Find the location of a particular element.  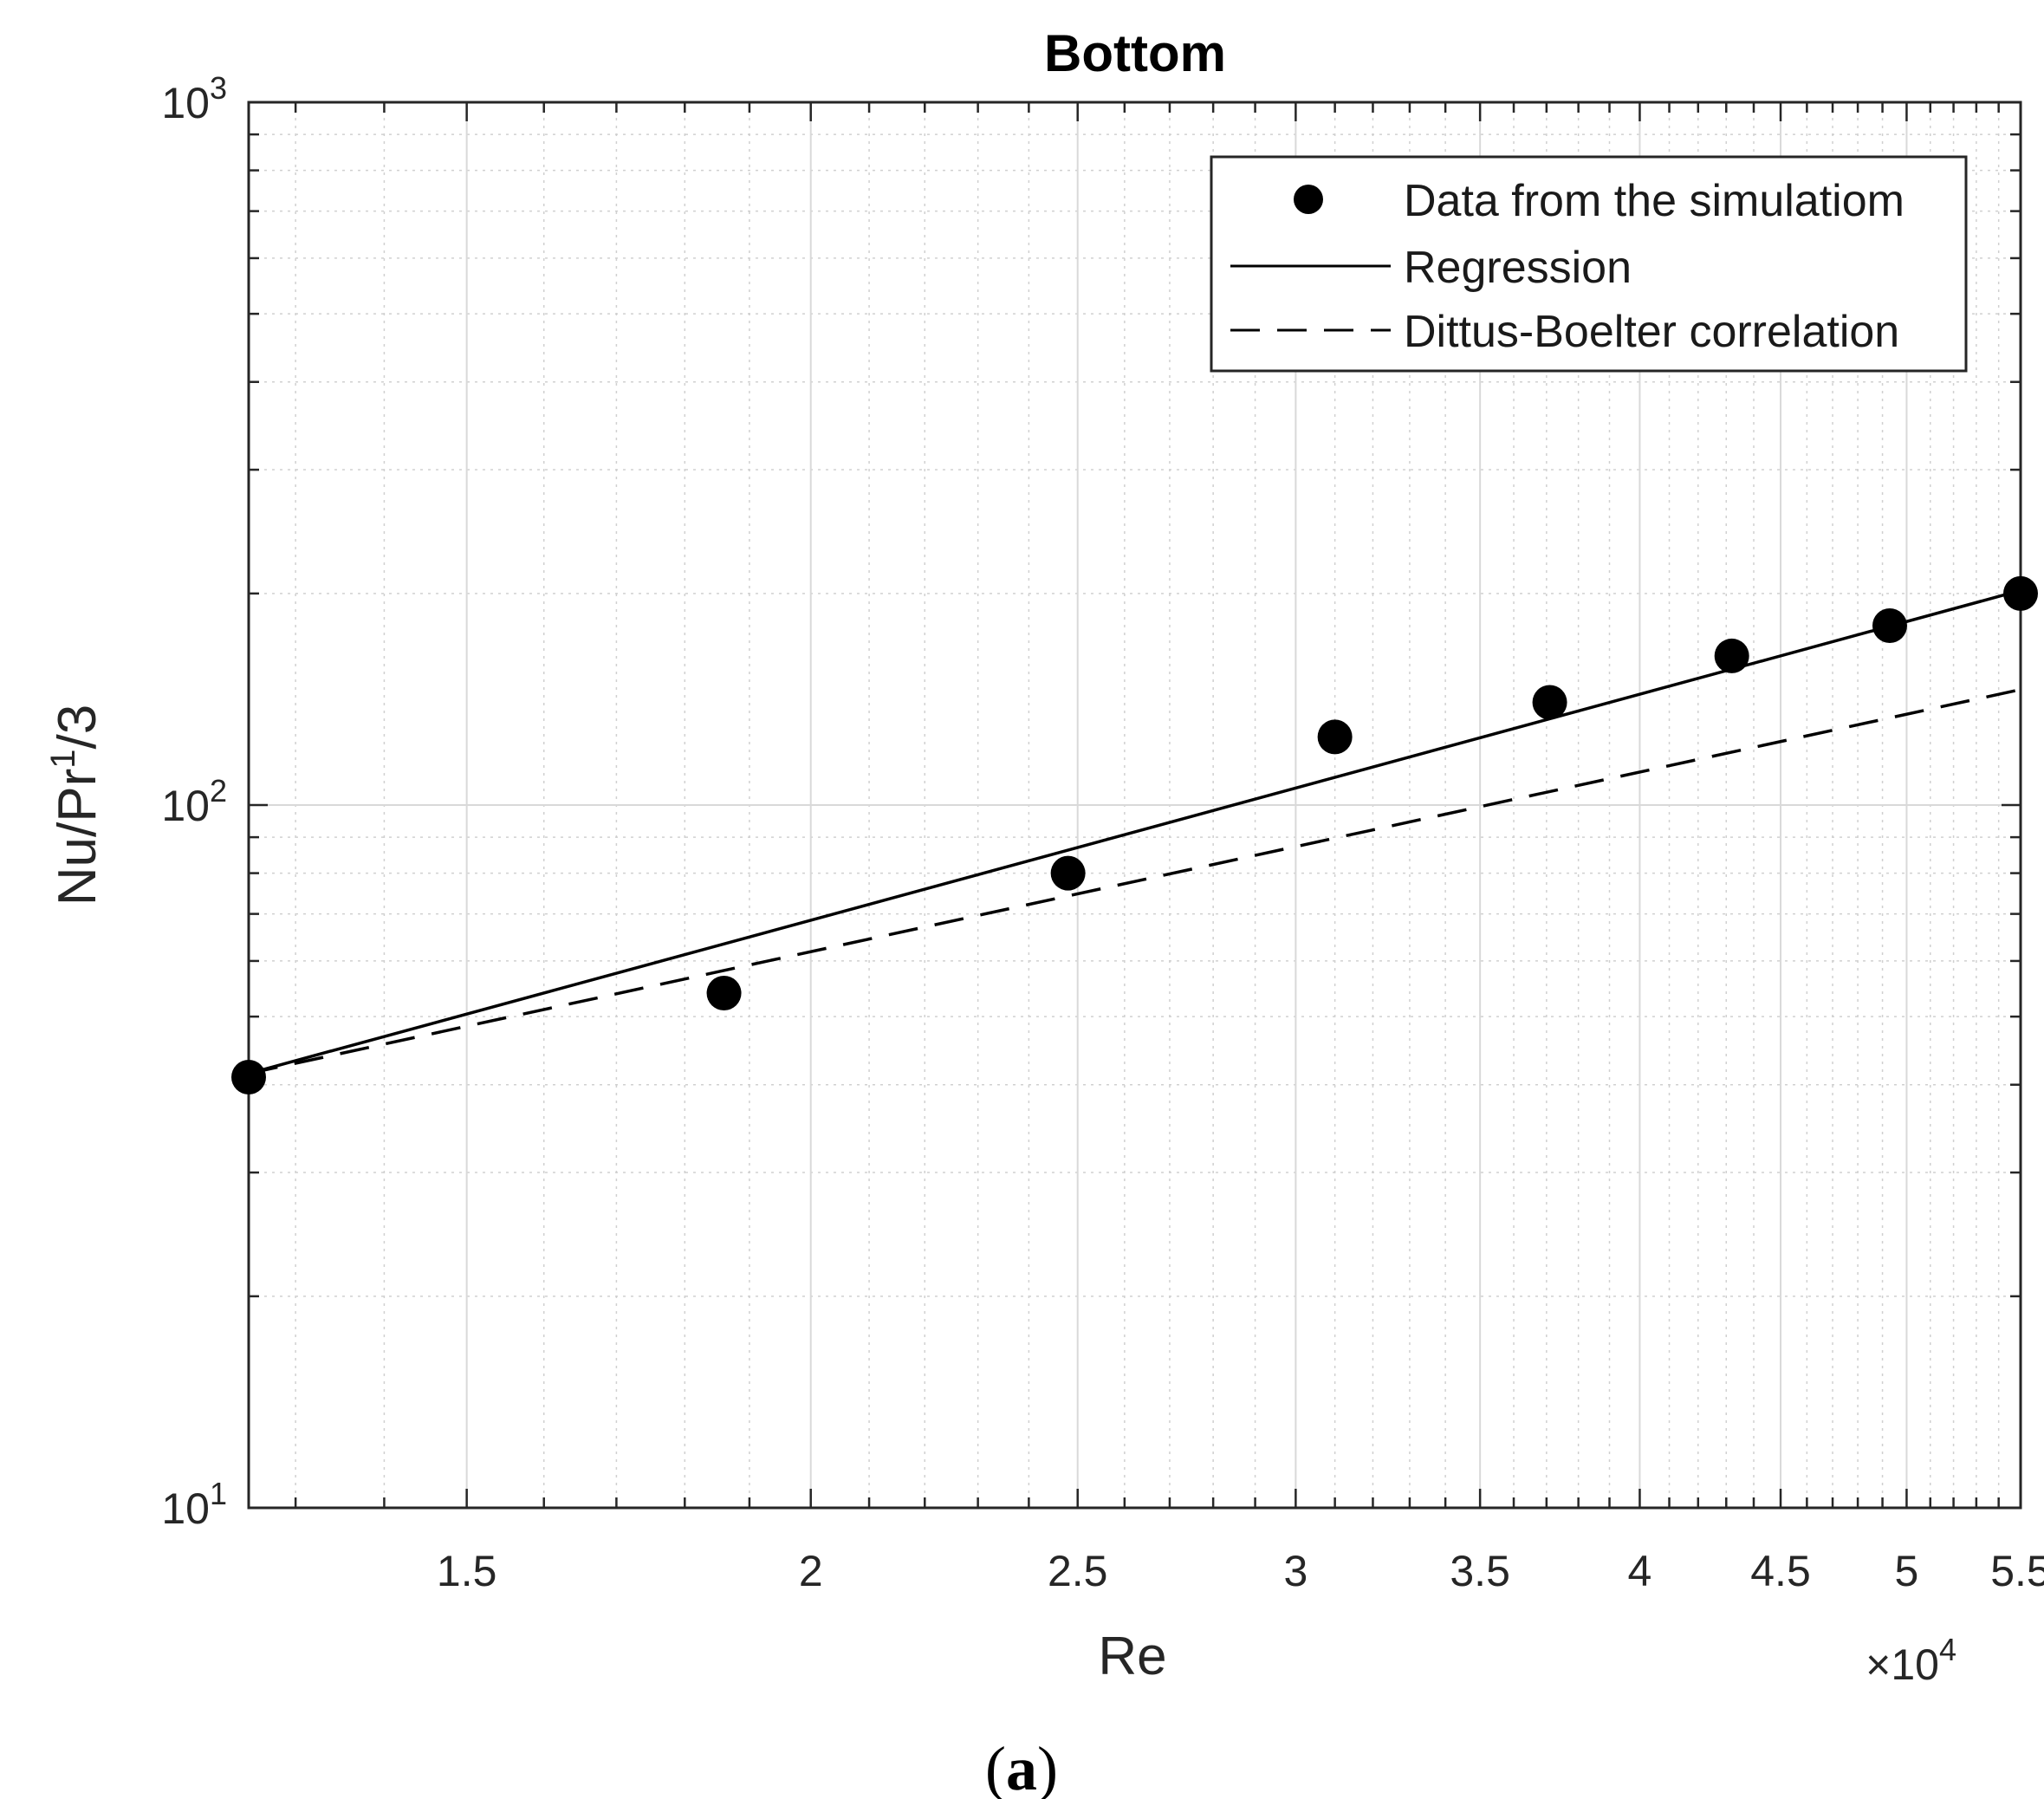

y-tick-label: 10² is located at coordinates (194, 801).